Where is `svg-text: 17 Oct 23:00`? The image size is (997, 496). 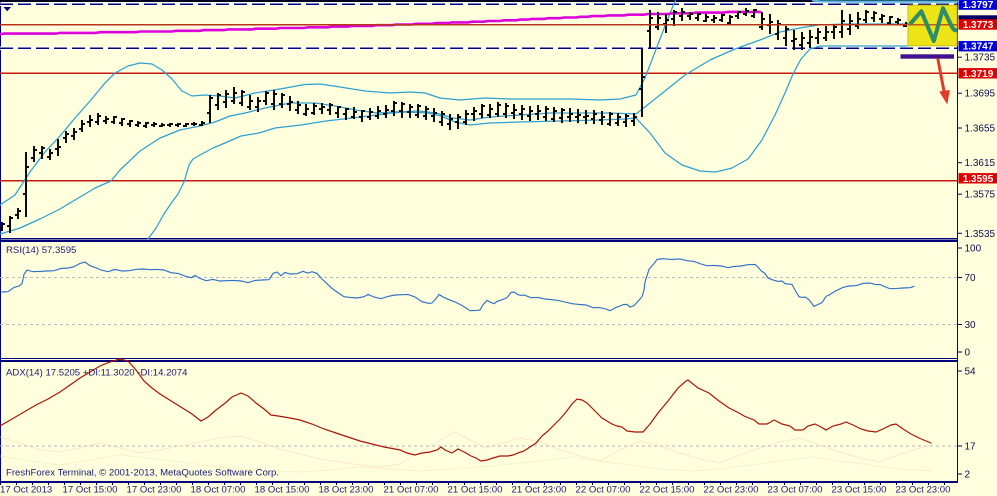 svg-text: 17 Oct 23:00 is located at coordinates (154, 490).